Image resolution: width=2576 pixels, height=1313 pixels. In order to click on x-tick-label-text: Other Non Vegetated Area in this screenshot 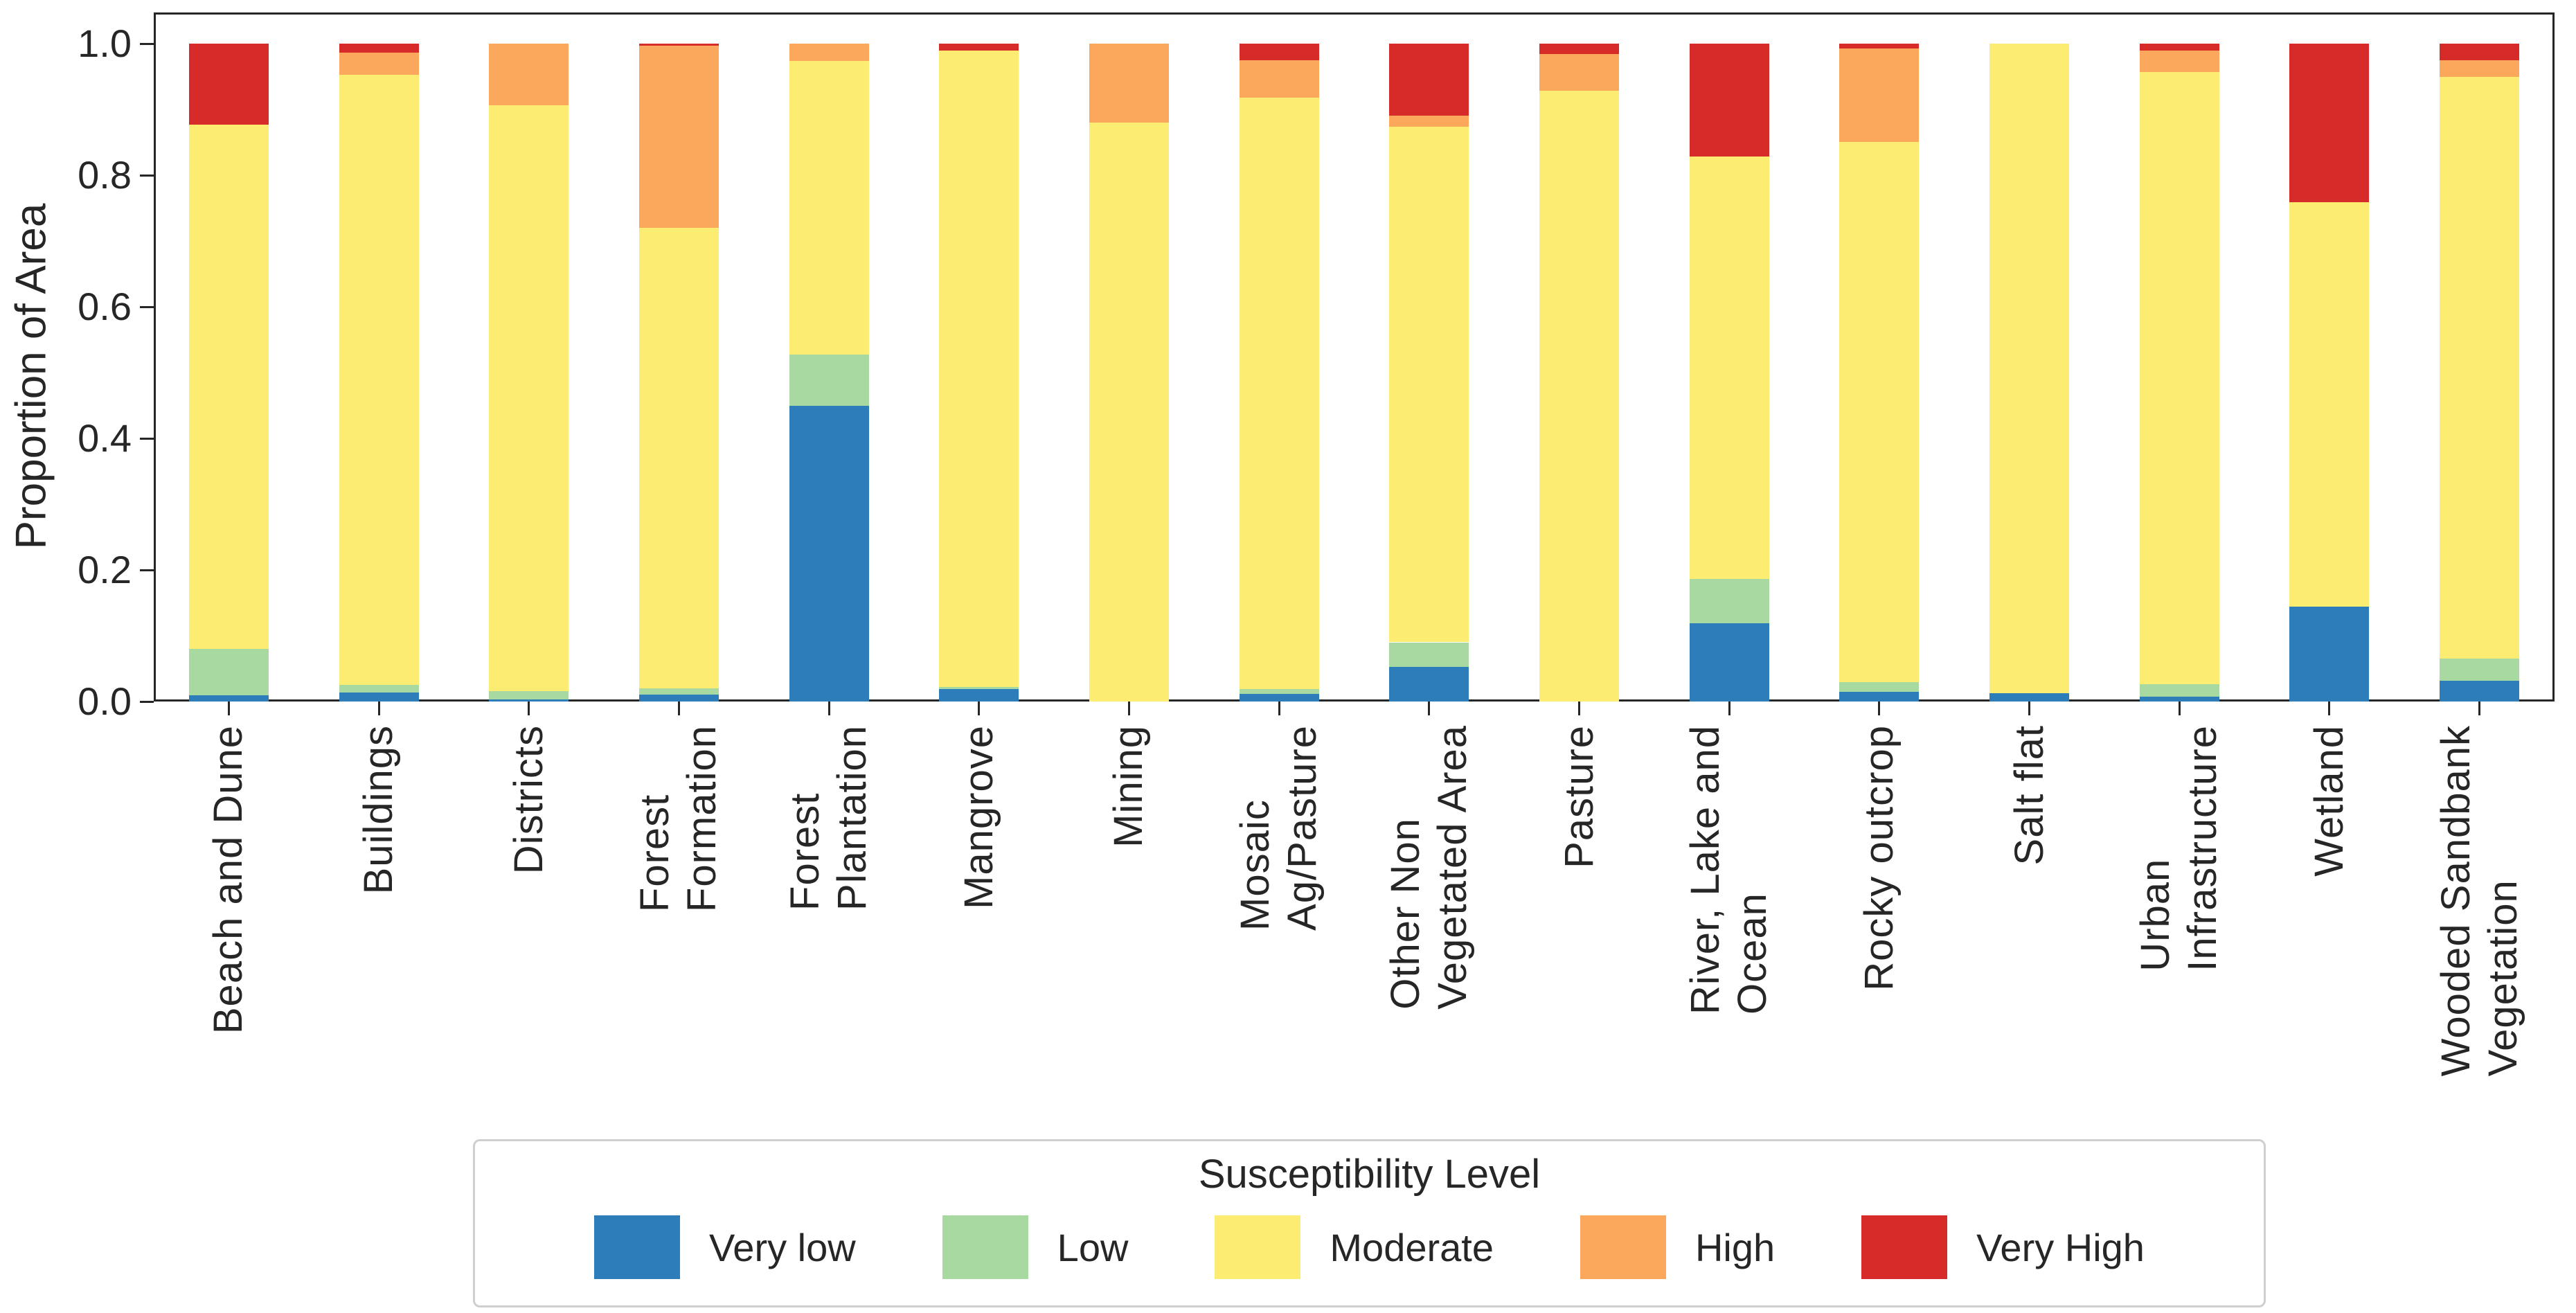, I will do `click(1428, 867)`.